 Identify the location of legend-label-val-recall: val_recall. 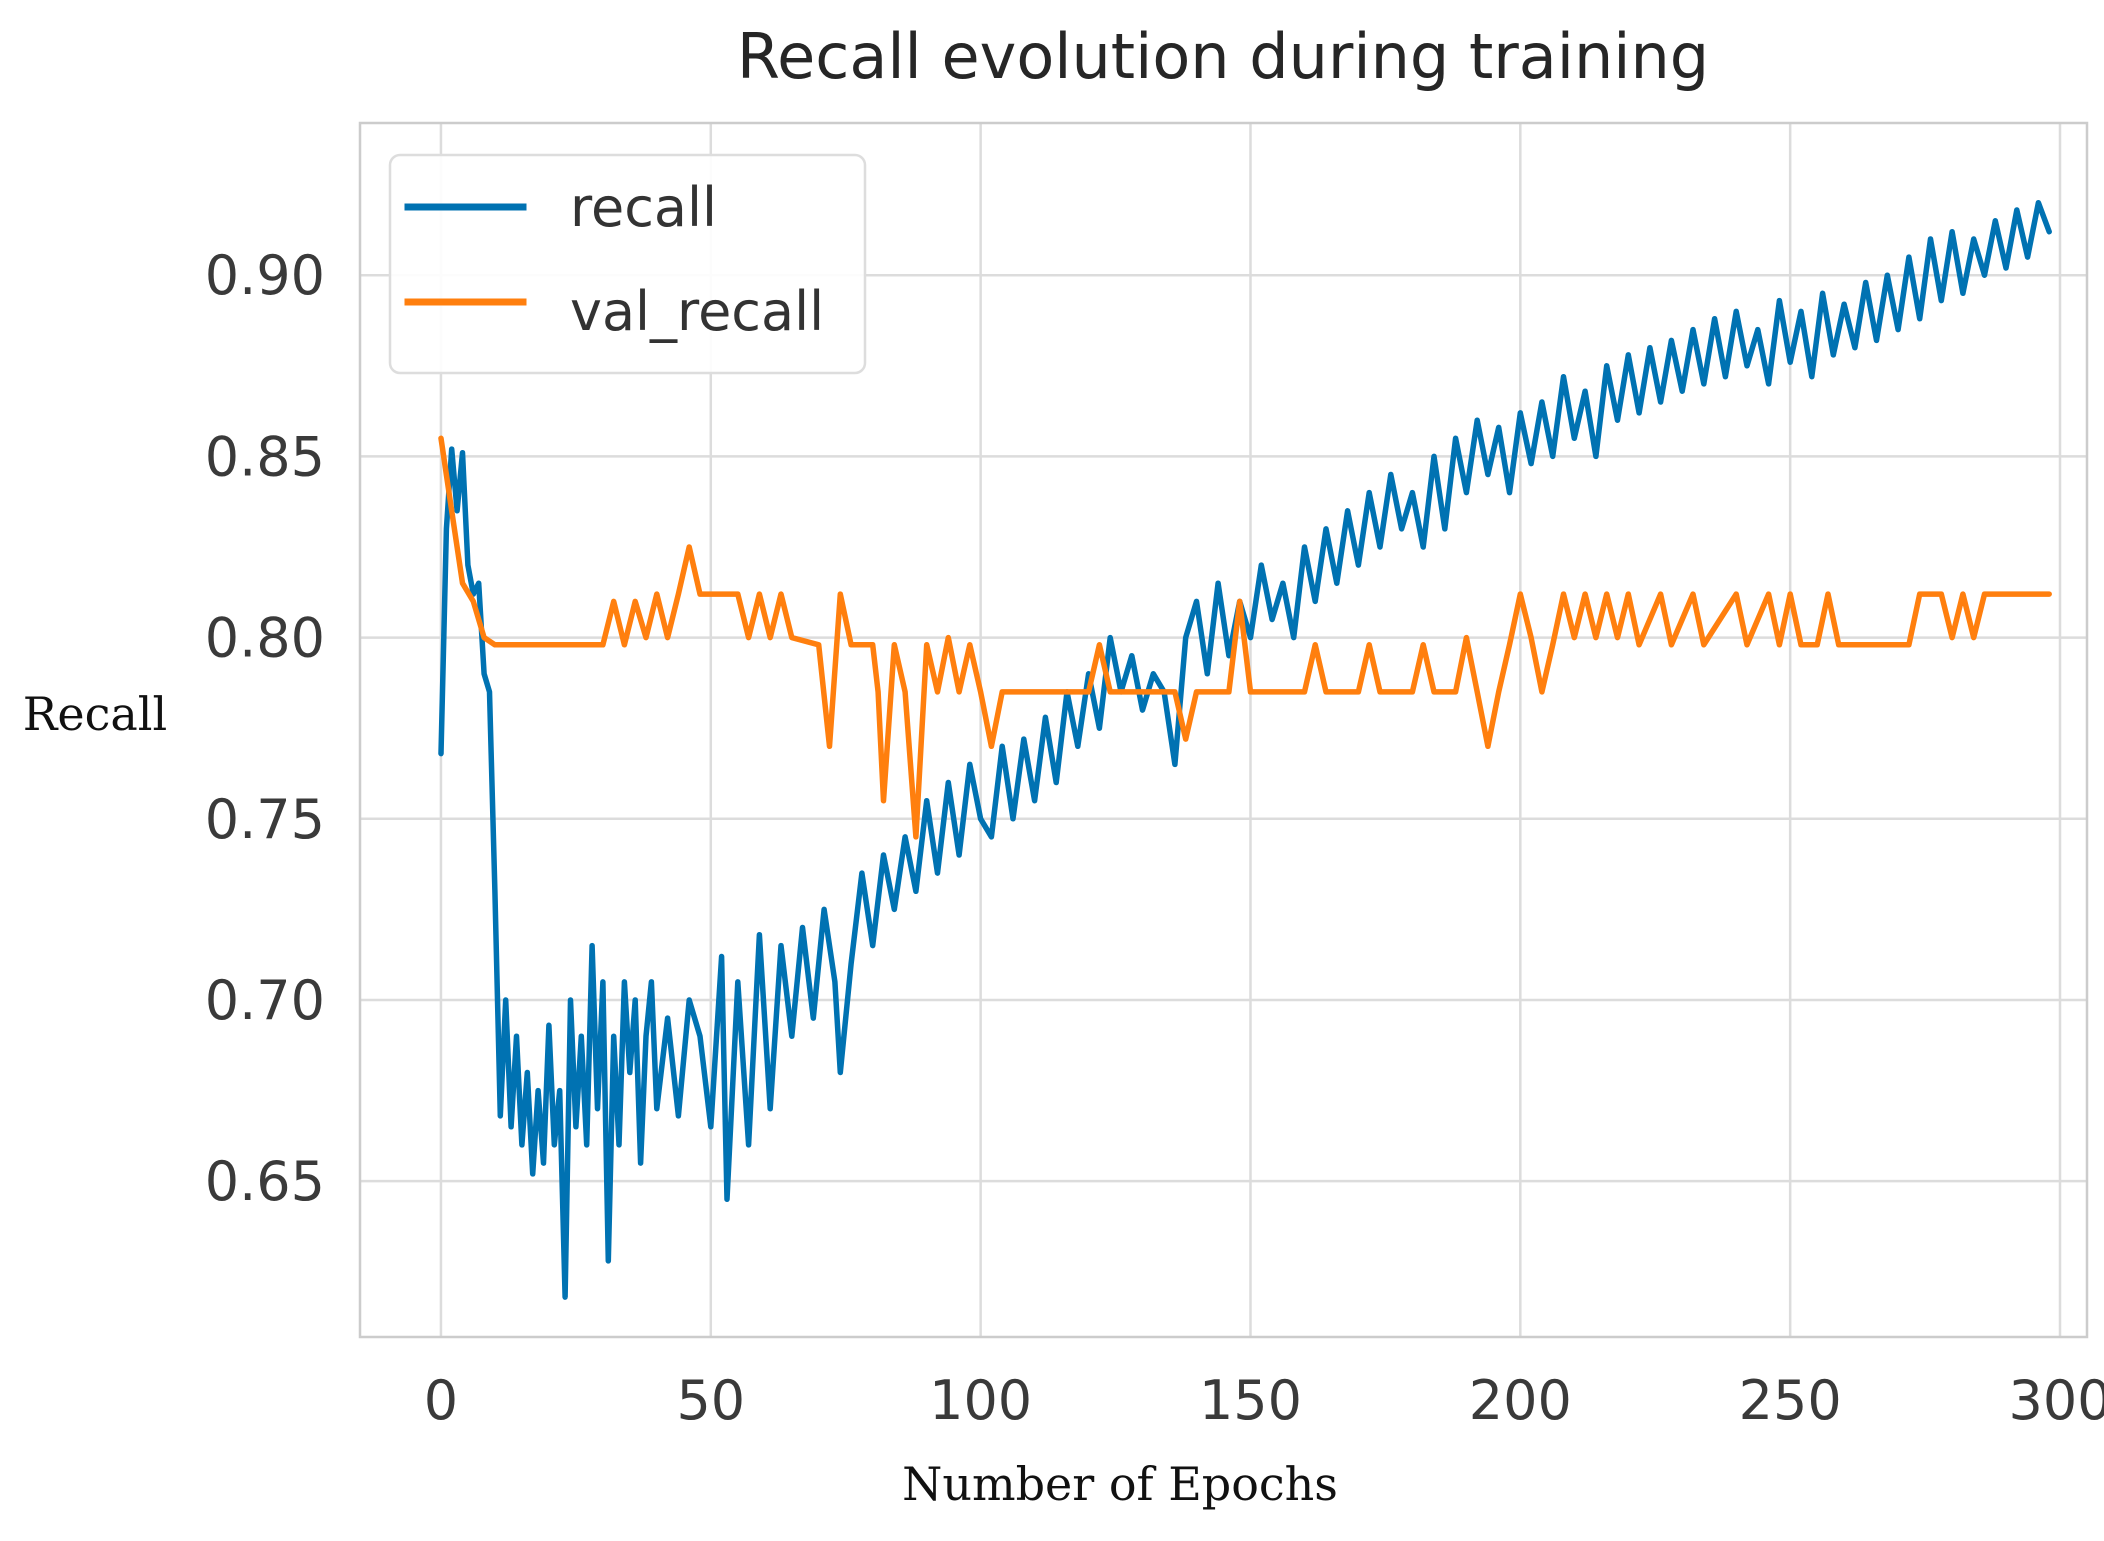
(697, 311).